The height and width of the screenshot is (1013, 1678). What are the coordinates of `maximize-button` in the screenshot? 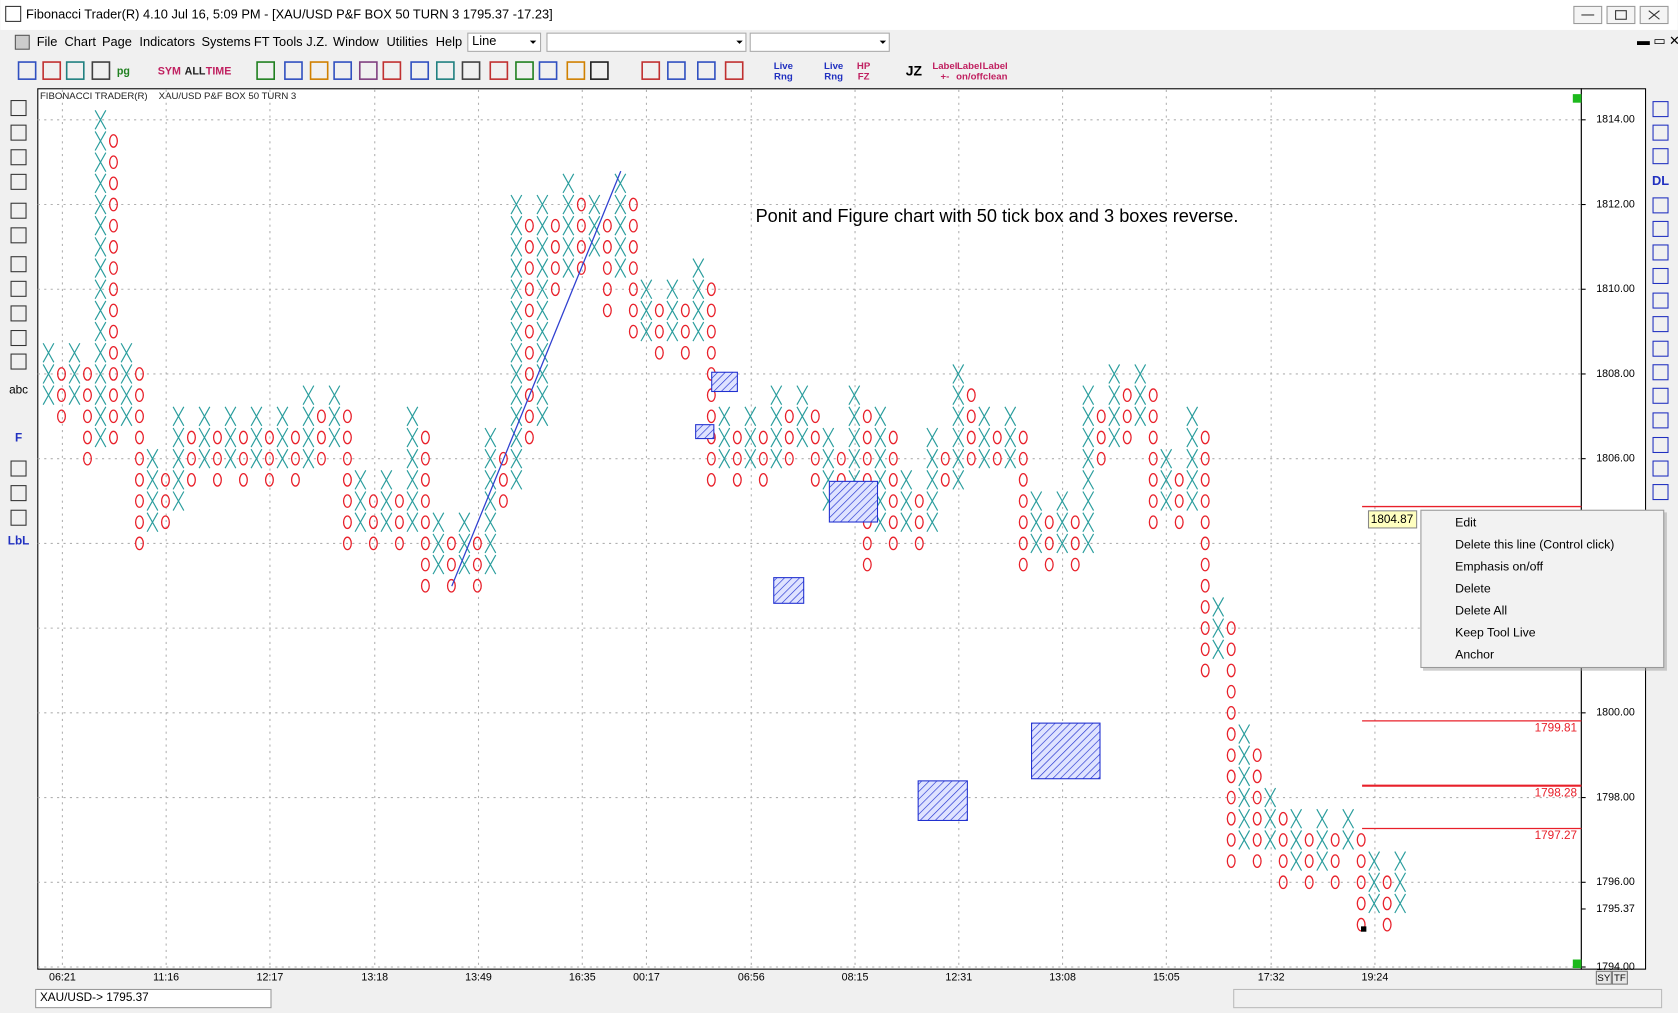 It's located at (1621, 15).